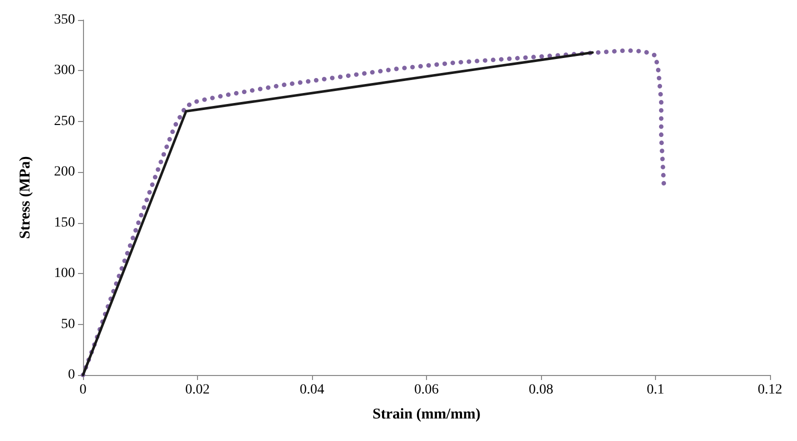  What do you see at coordinates (68, 324) in the screenshot?
I see `y-tick-label: 50` at bounding box center [68, 324].